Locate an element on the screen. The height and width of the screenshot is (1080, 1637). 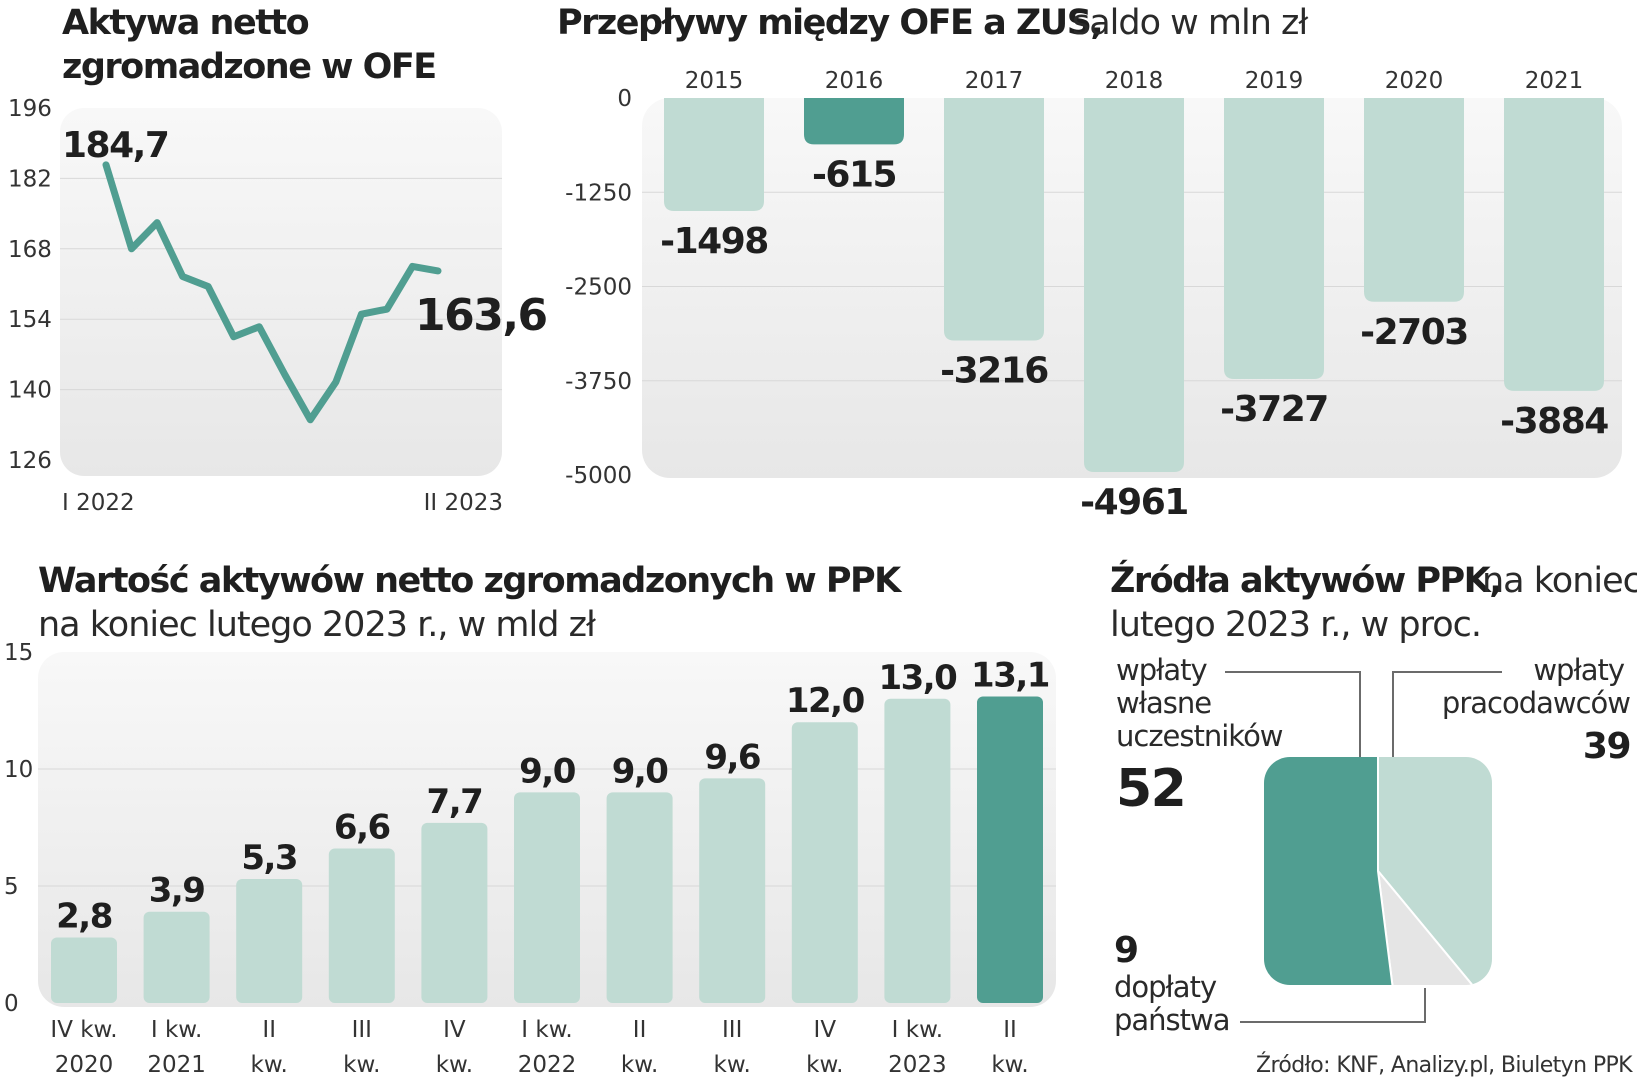
slice-own-value: 52 is located at coordinates (1150, 789).